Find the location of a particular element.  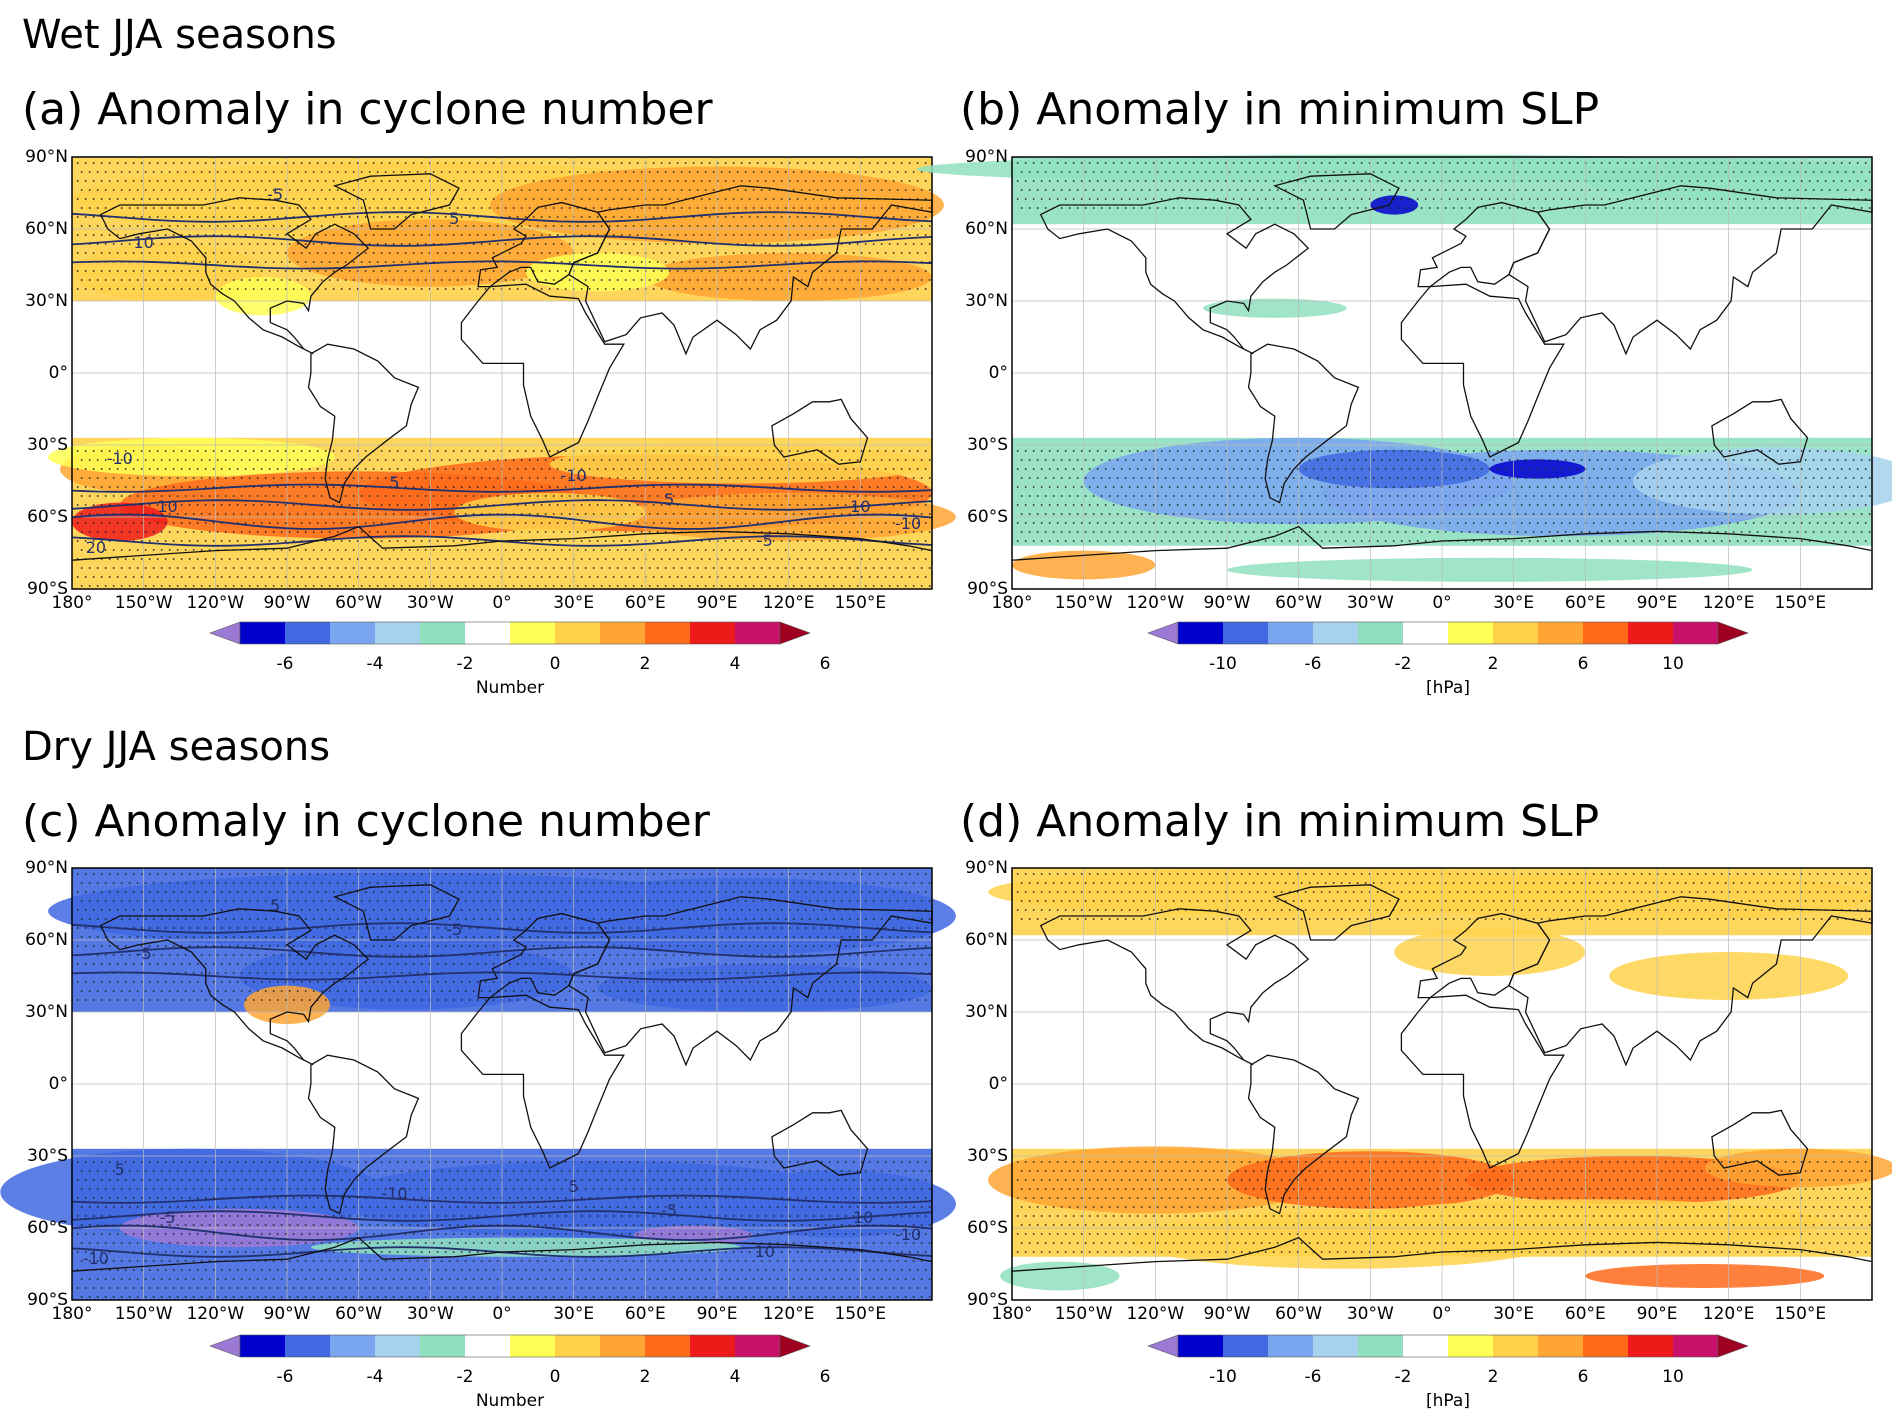

coastline-asia is located at coordinates (1690, 270).